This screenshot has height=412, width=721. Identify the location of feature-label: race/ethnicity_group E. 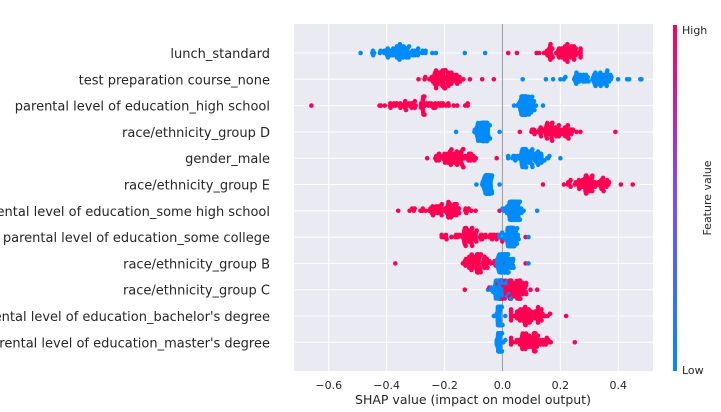
(197, 186).